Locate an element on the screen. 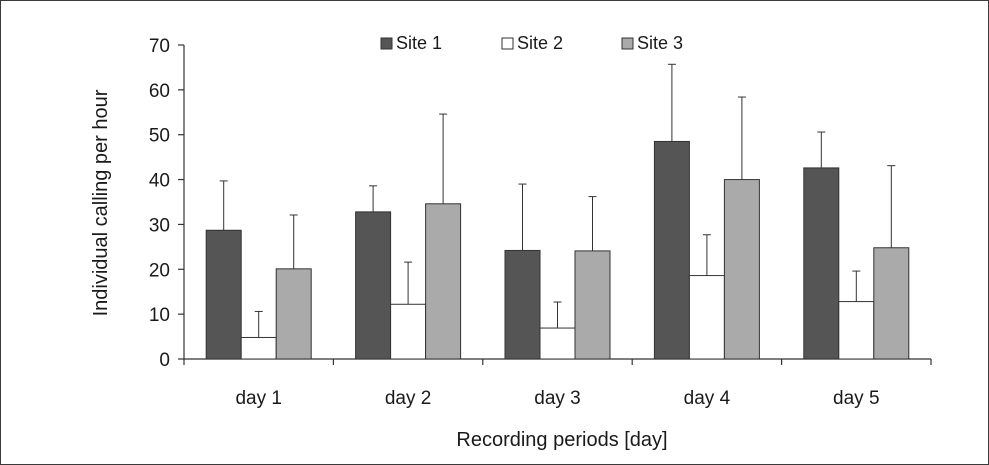  legend: Site 1 Site 2 Site 3 is located at coordinates (531, 43).